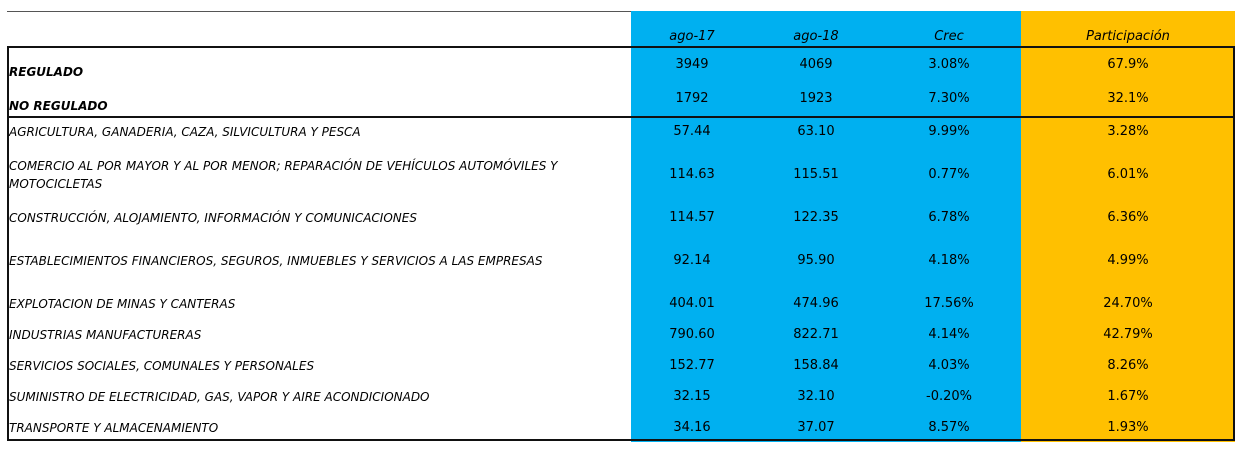 This screenshot has height=453, width=1247. What do you see at coordinates (949, 217) in the screenshot?
I see `cell-crec: 6.78%` at bounding box center [949, 217].